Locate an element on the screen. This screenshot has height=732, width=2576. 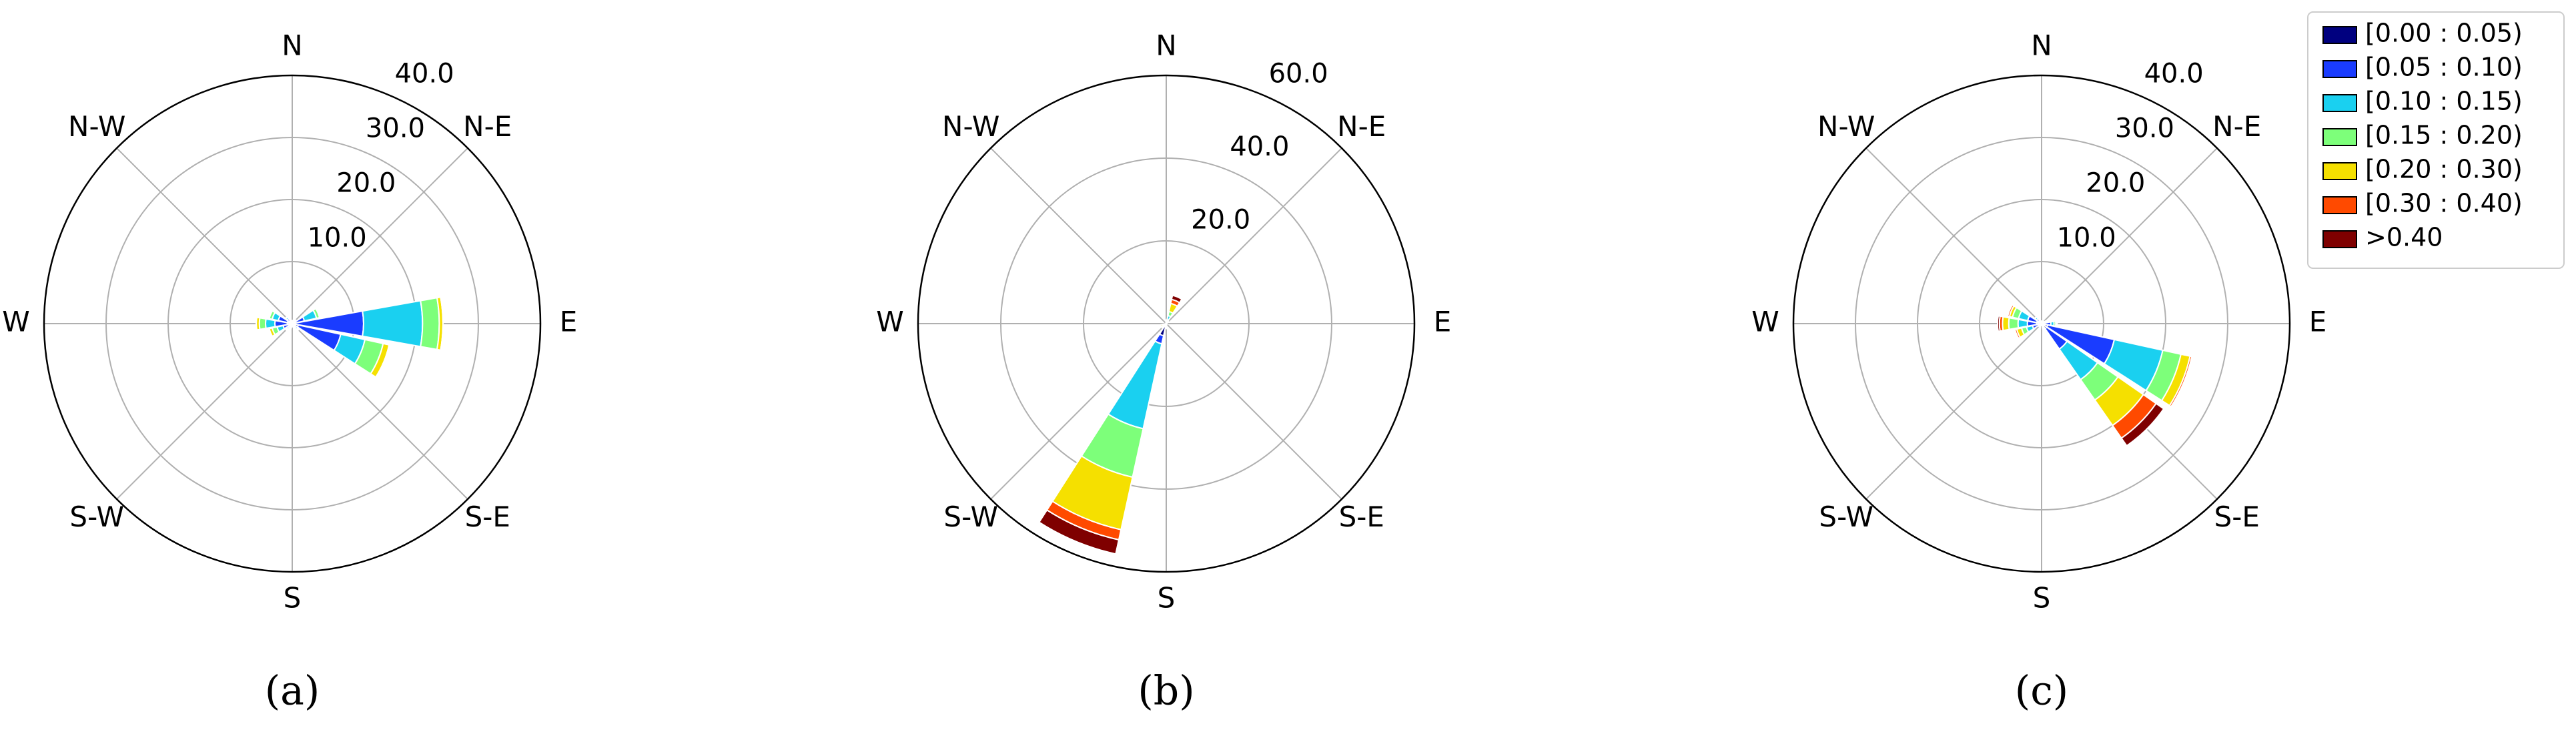
legend-label: [0.30 : 0.40) is located at coordinates (2444, 203).